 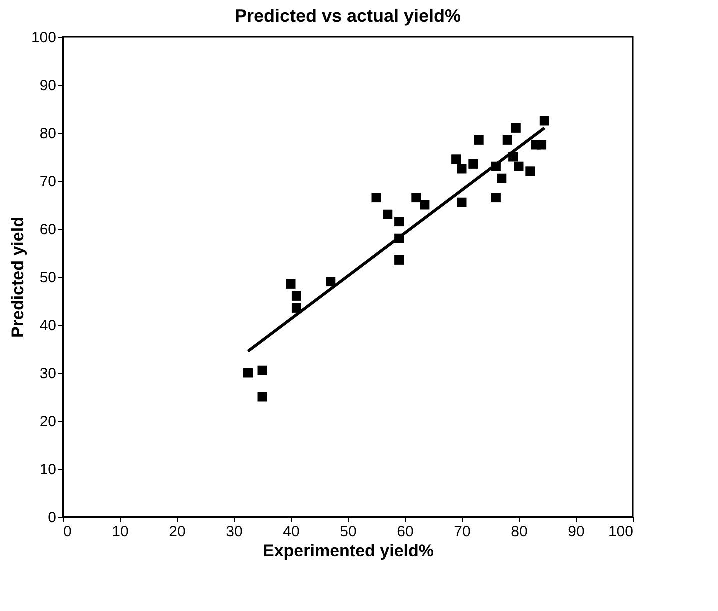 What do you see at coordinates (68, 532) in the screenshot?
I see `x-tick-label: 0` at bounding box center [68, 532].